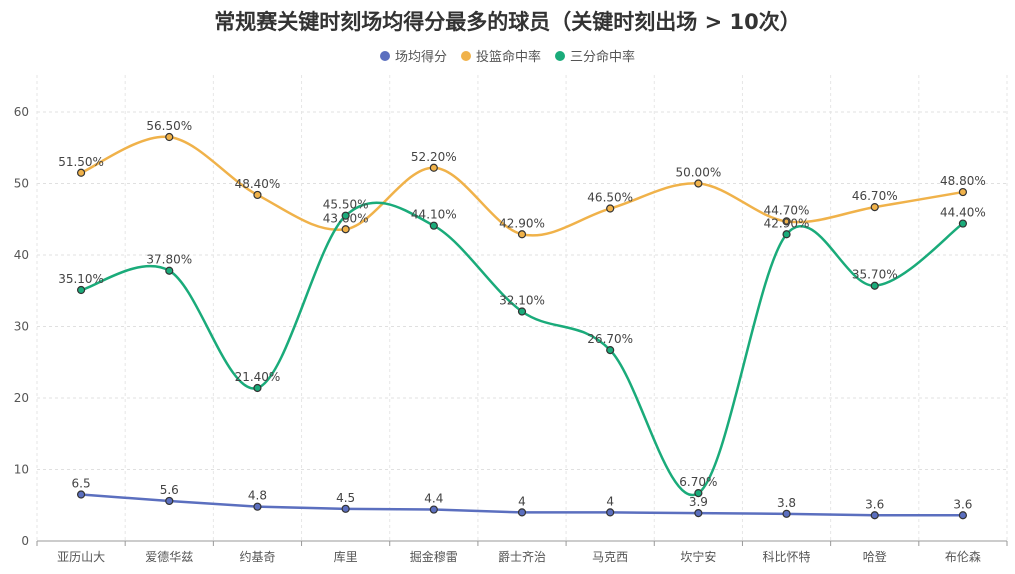 This screenshot has height=574, width=1015. Describe the element at coordinates (875, 275) in the screenshot. I see `data-label-3p-pct: 35.70%` at that location.